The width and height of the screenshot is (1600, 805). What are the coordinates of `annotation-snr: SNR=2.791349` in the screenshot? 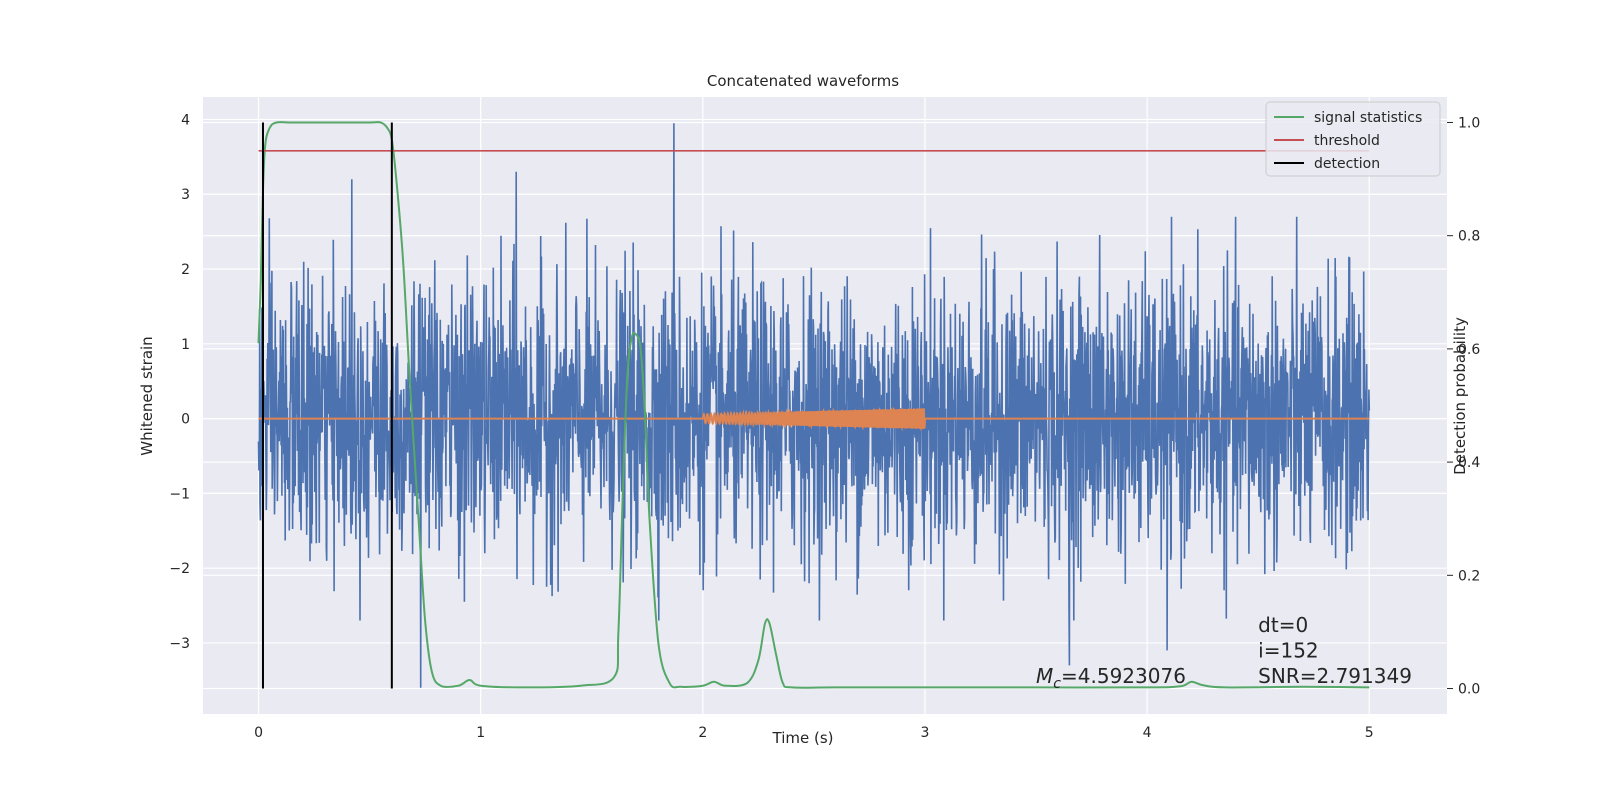 It's located at (1335, 676).